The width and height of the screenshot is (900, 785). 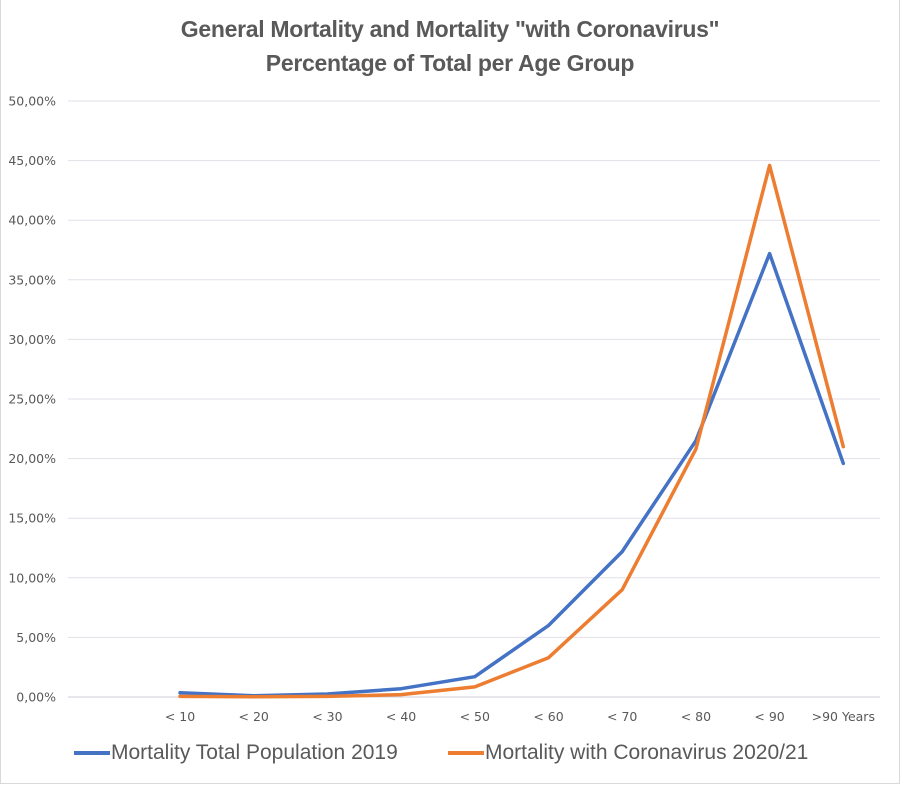 I want to click on x-tick-label: < 40, so click(x=401, y=716).